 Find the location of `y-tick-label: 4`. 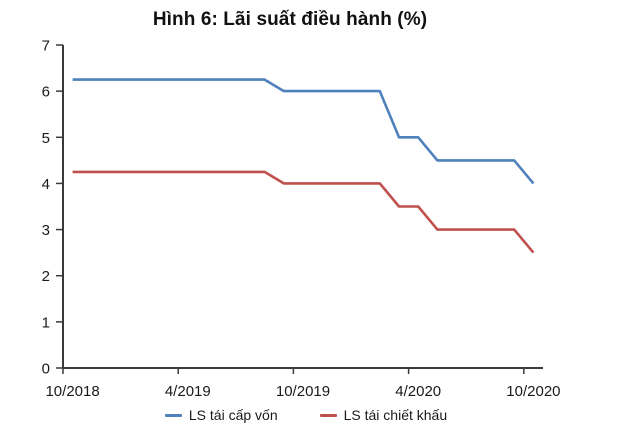

y-tick-label: 4 is located at coordinates (46, 184).